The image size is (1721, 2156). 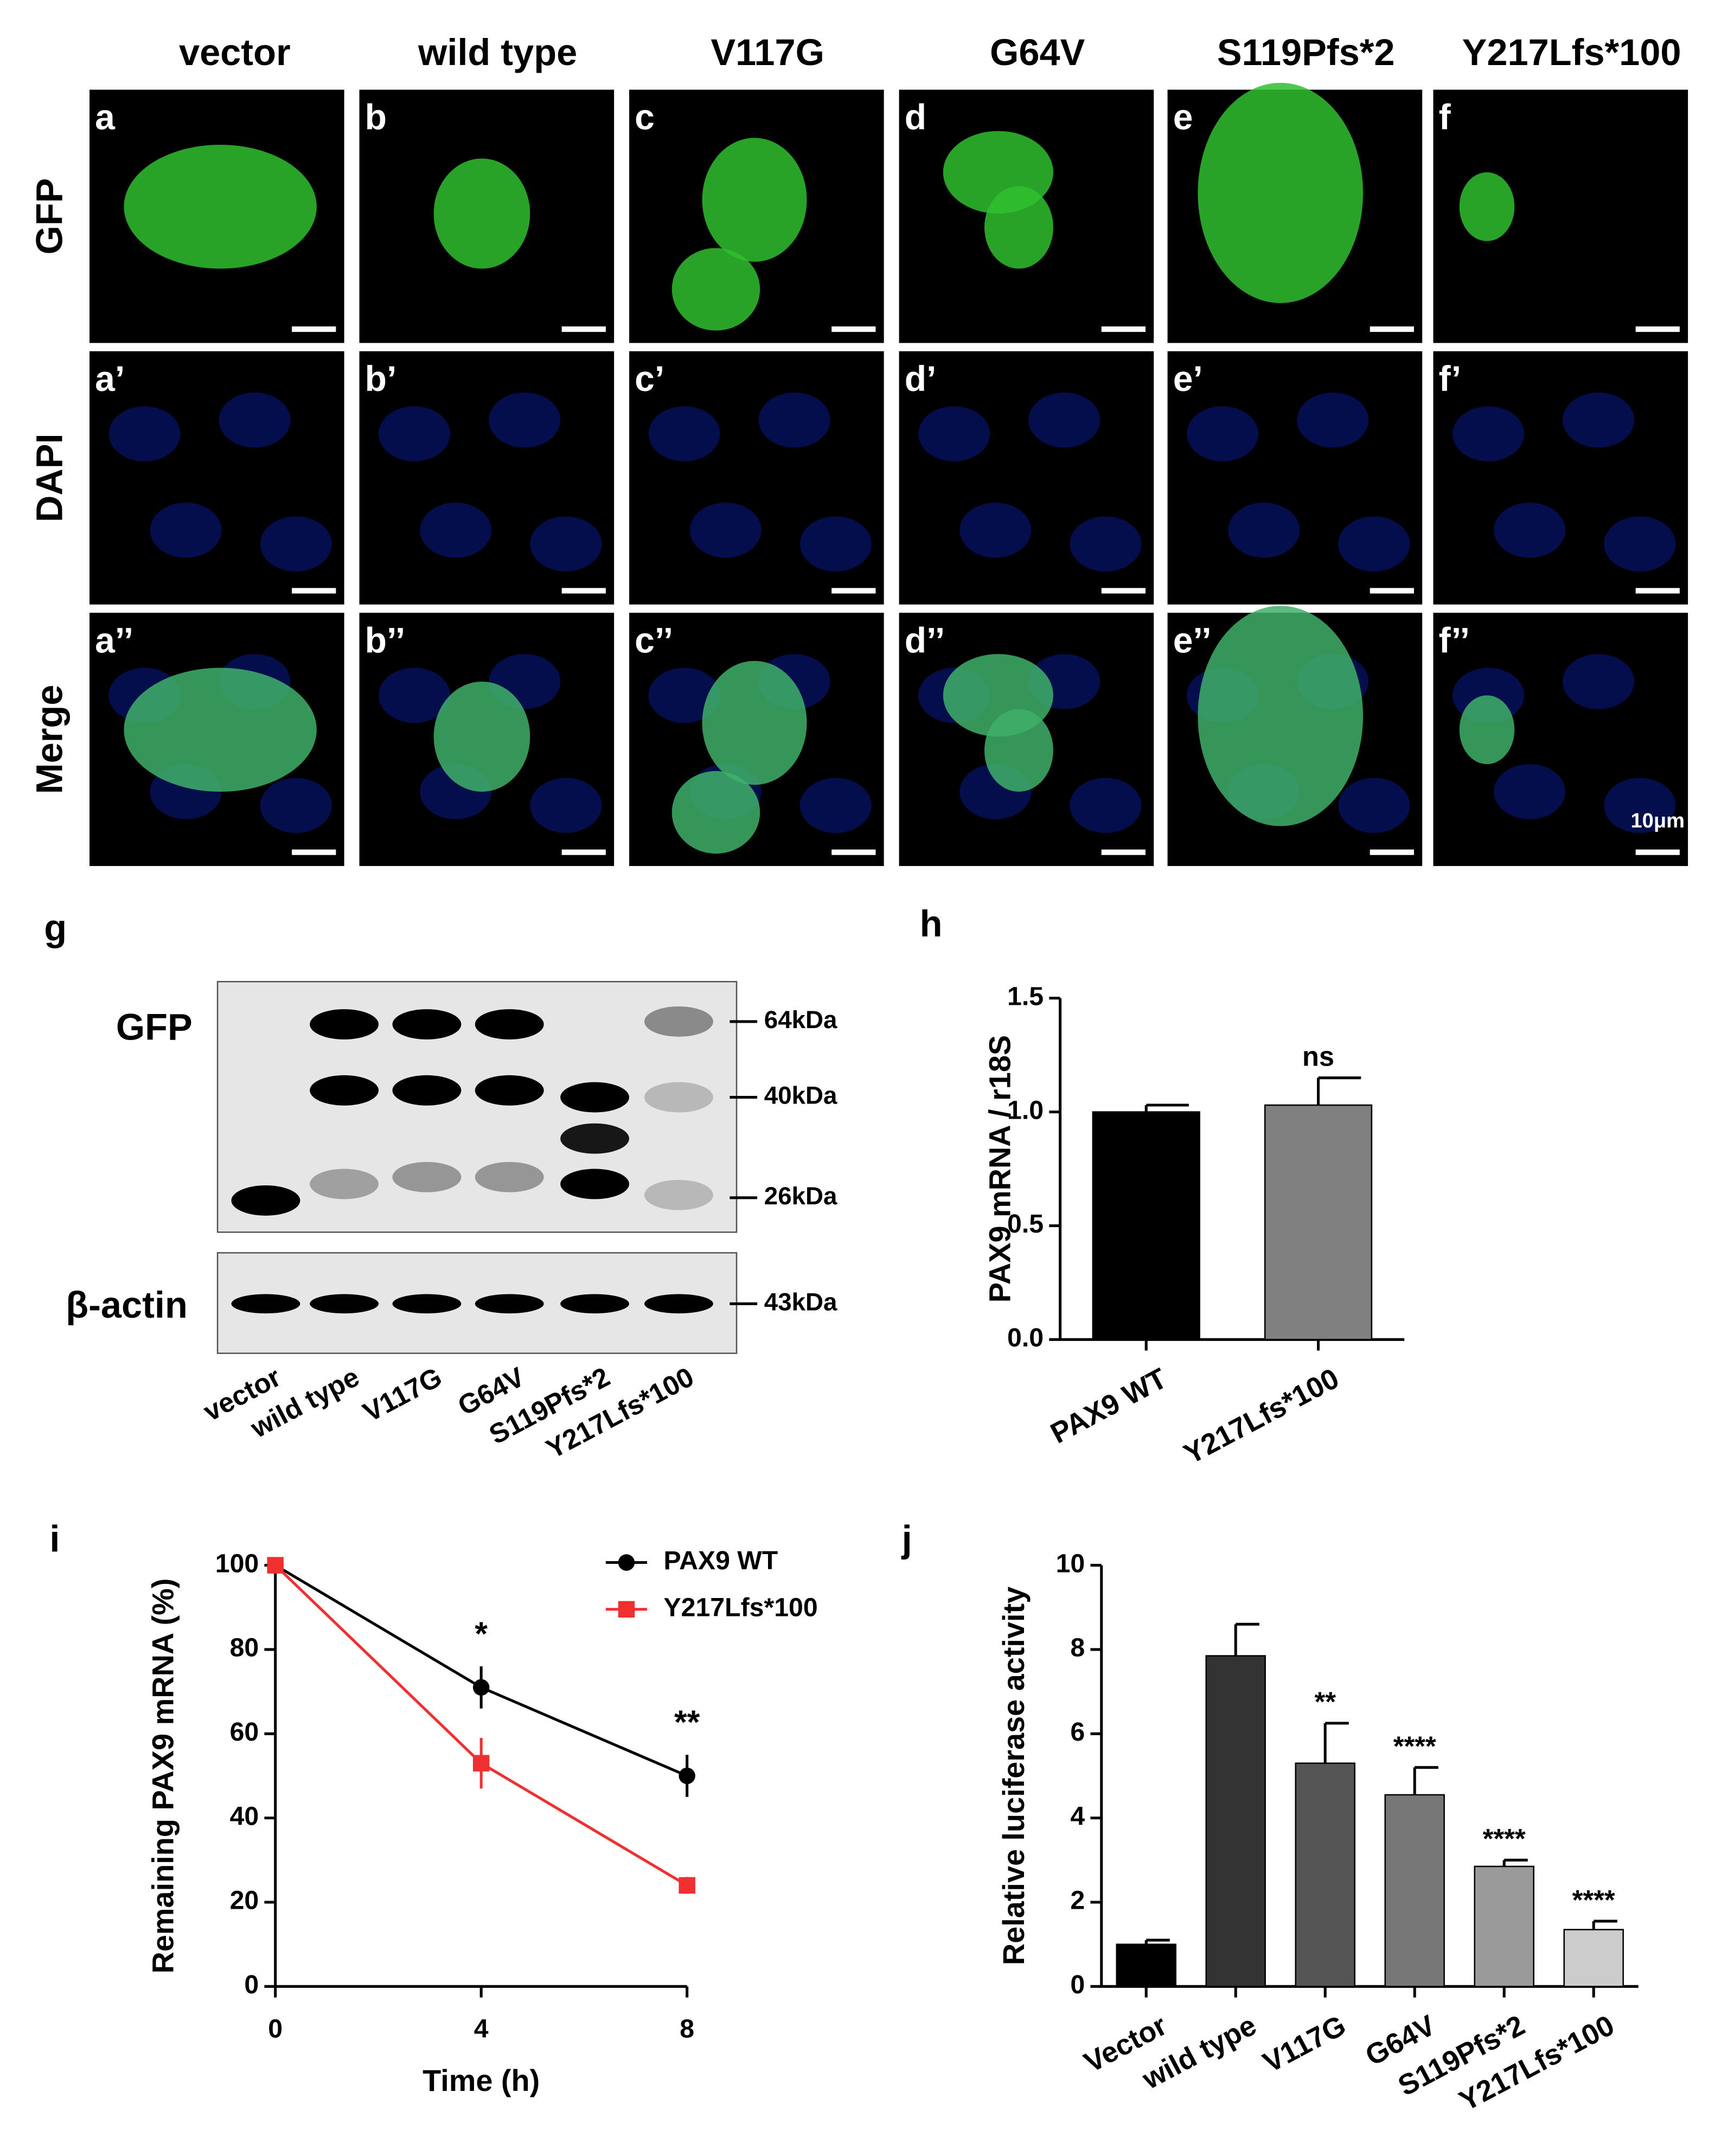 What do you see at coordinates (1025, 1338) in the screenshot?
I see `y-tick-label: 0.0` at bounding box center [1025, 1338].